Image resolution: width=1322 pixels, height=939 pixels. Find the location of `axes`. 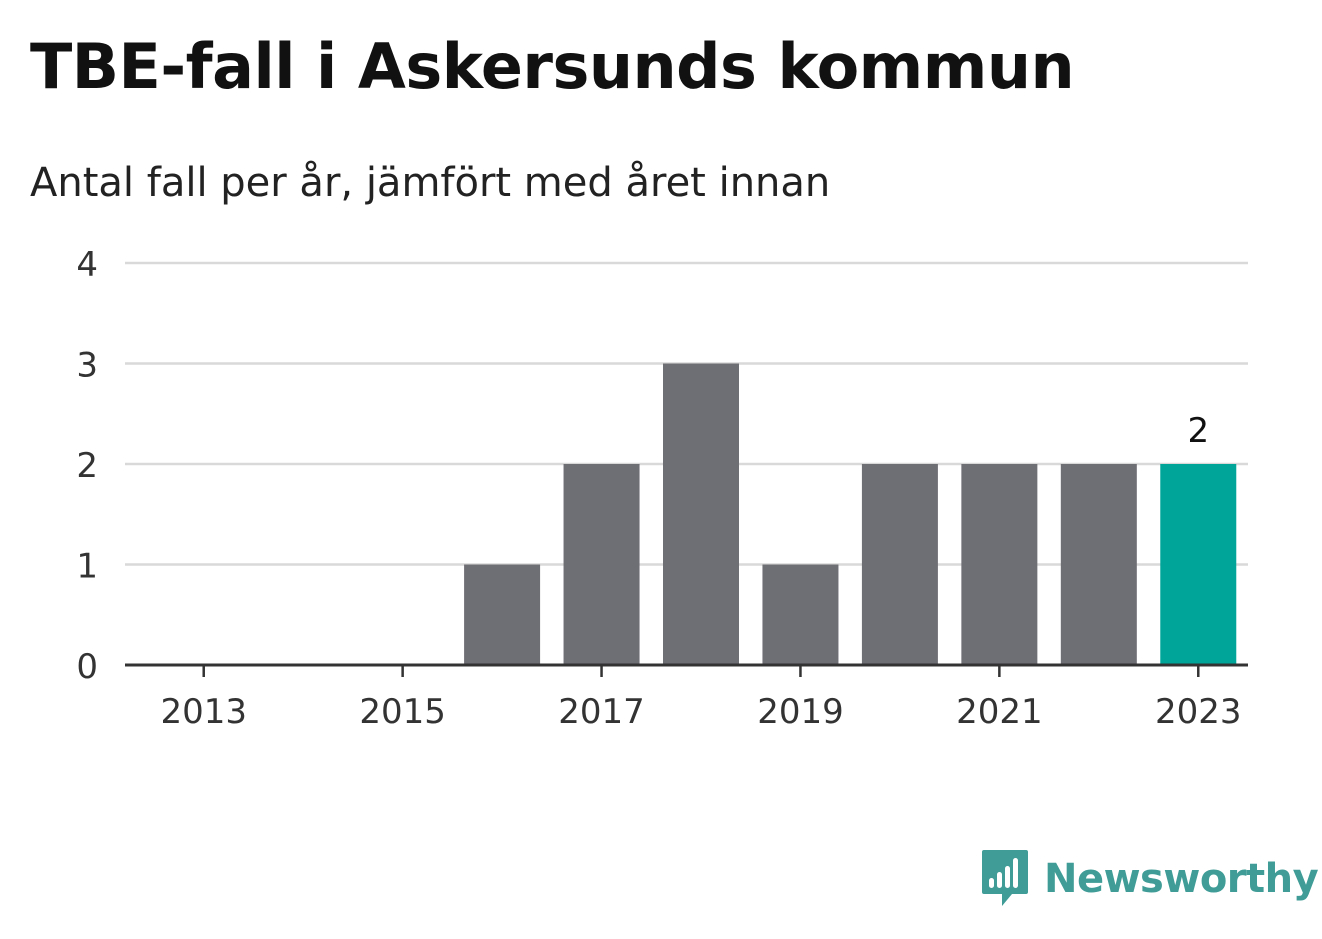

axes is located at coordinates (686, 670).